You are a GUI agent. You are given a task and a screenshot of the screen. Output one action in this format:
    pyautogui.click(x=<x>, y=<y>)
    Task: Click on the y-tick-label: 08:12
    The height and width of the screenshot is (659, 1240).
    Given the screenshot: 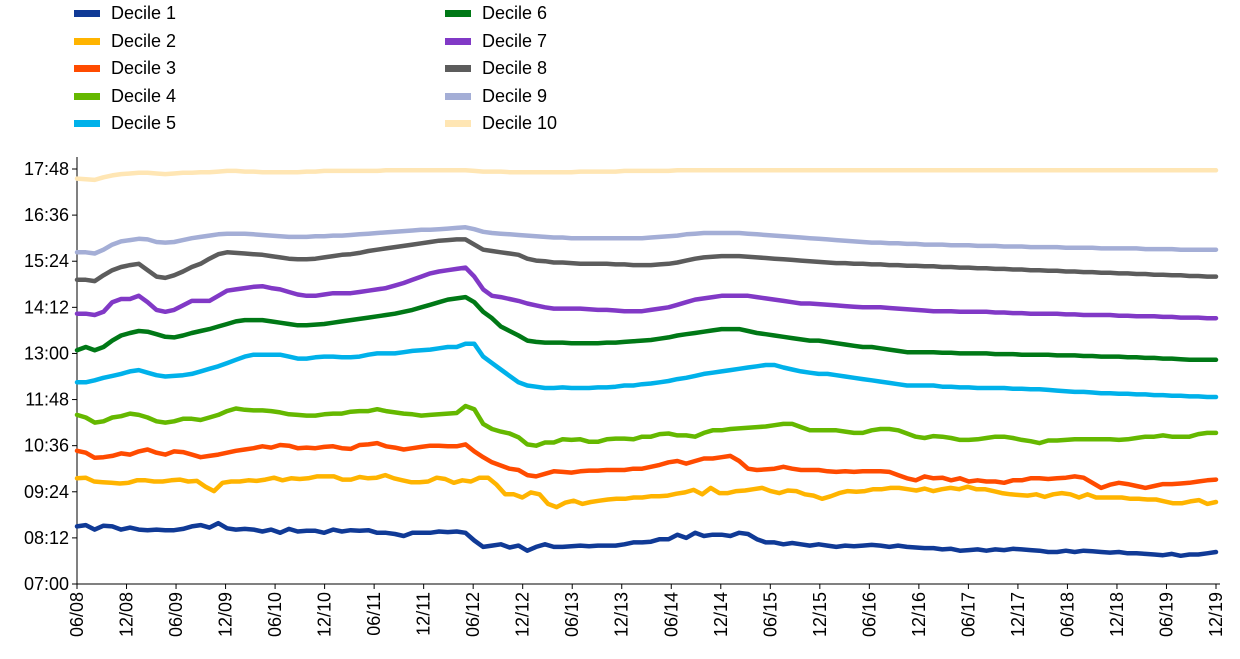 What is the action you would take?
    pyautogui.click(x=46, y=538)
    